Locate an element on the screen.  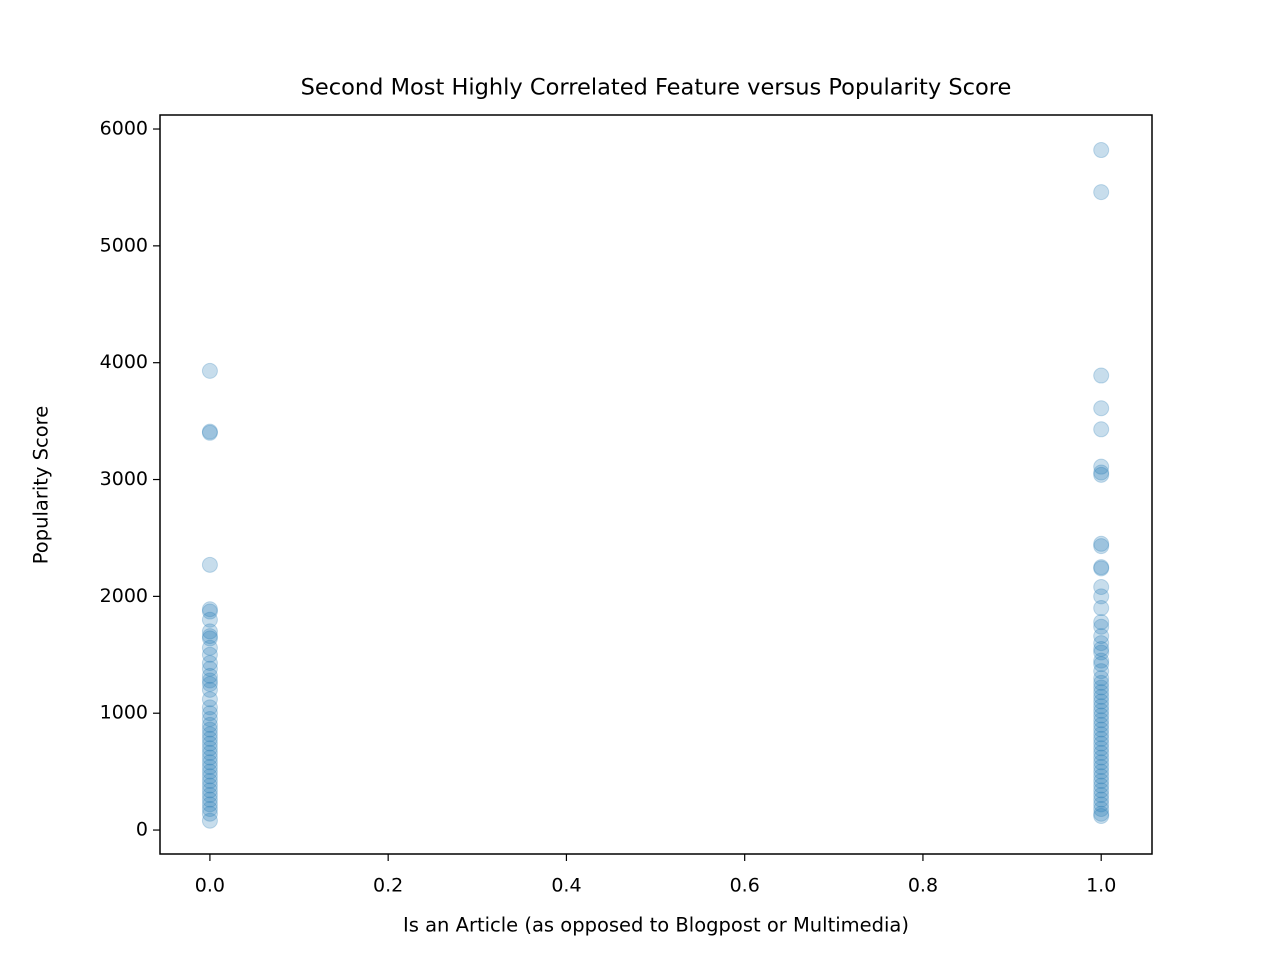
y-tick-label: 0 is located at coordinates (142, 830).